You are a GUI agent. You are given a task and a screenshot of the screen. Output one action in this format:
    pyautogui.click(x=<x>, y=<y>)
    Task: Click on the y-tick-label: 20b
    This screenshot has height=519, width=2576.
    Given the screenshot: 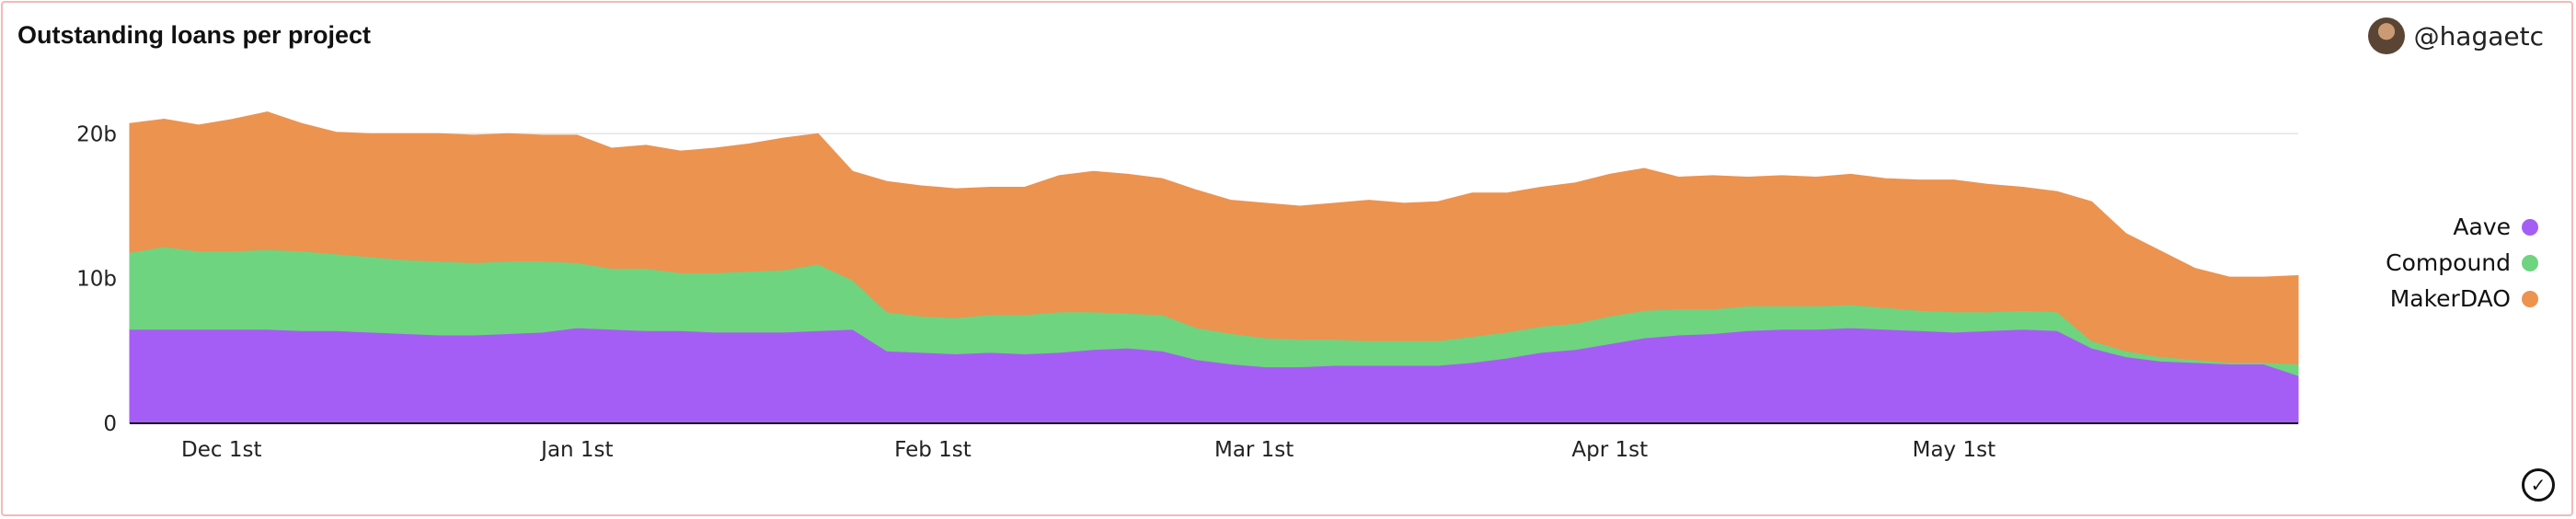 What is the action you would take?
    pyautogui.click(x=96, y=134)
    